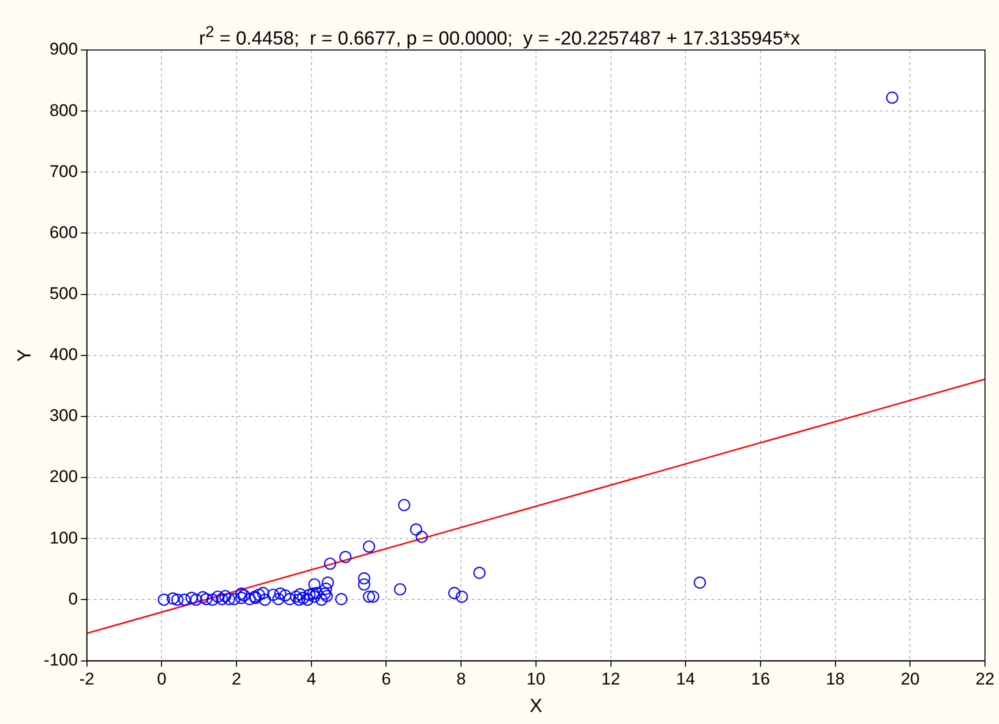 This screenshot has height=724, width=999. Describe the element at coordinates (237, 679) in the screenshot. I see `x-tick-label: 2` at that location.